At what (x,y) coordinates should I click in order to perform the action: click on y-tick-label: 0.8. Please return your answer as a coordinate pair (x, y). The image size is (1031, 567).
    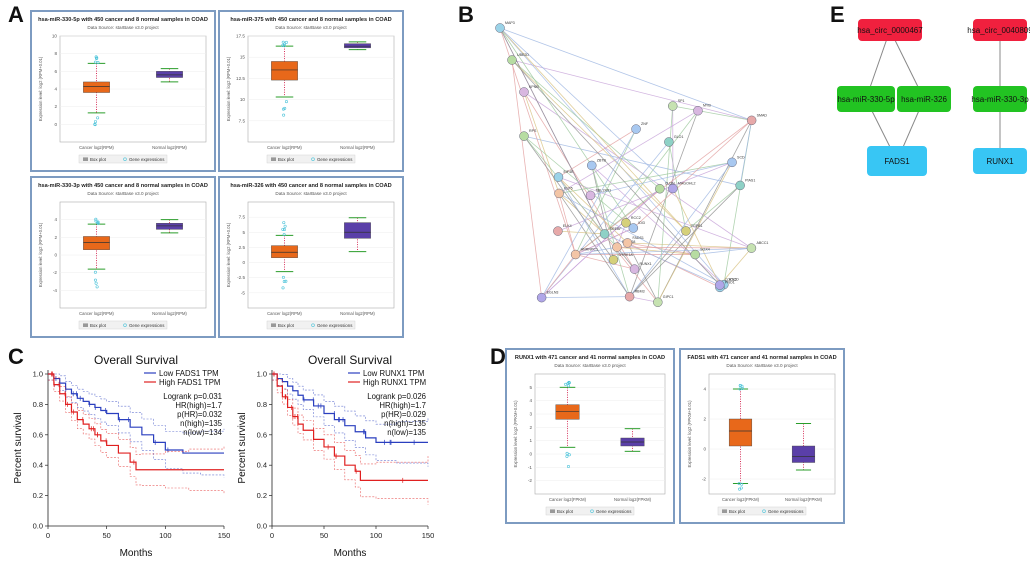
    Looking at the image, I should click on (38, 404).